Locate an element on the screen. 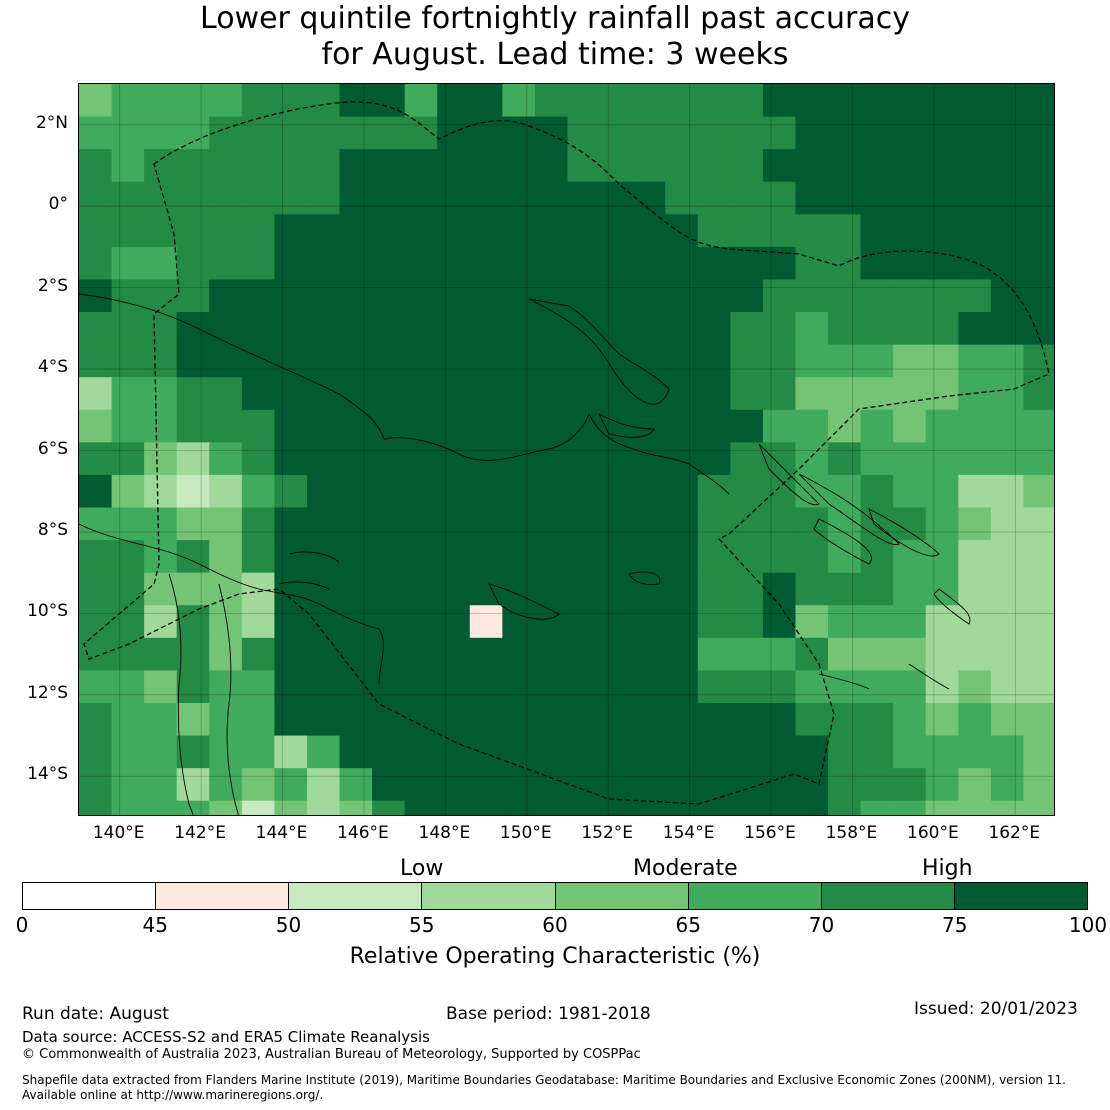 The height and width of the screenshot is (1110, 1110). longitude-label: 152°E is located at coordinates (607, 833).